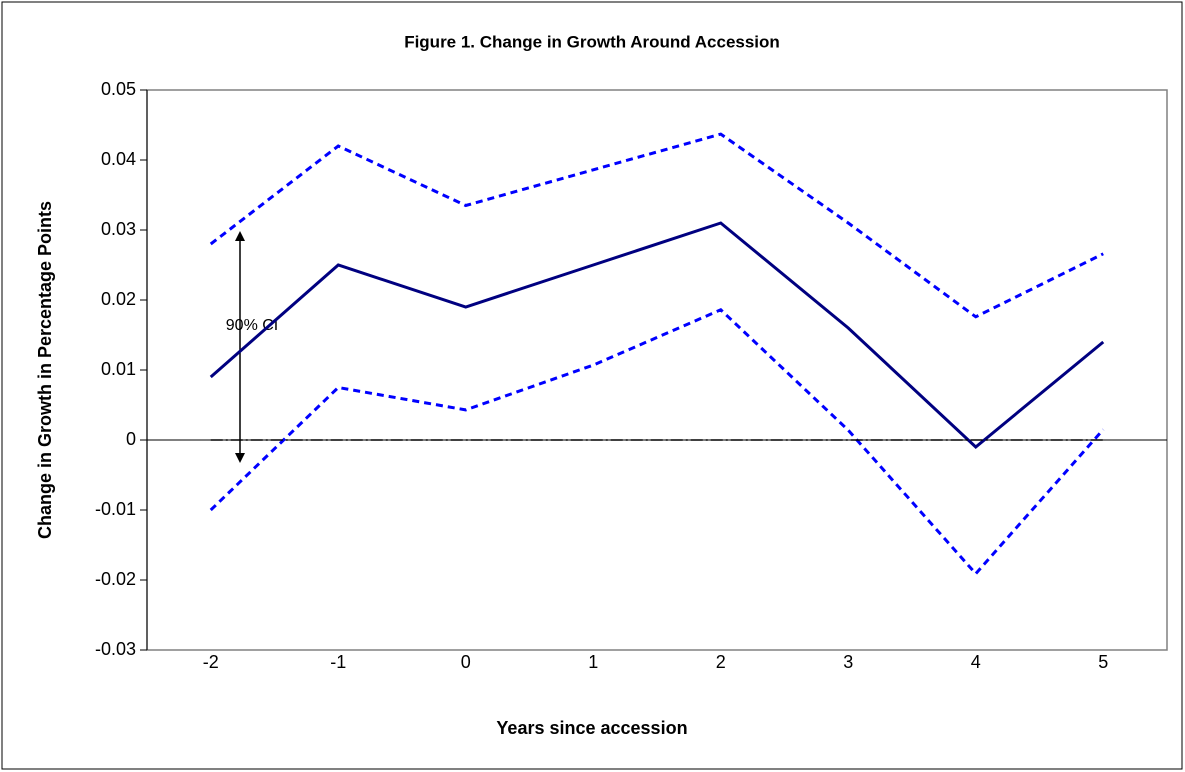 Image resolution: width=1185 pixels, height=772 pixels. What do you see at coordinates (115, 579) in the screenshot?
I see `y-tick-label: -0.02` at bounding box center [115, 579].